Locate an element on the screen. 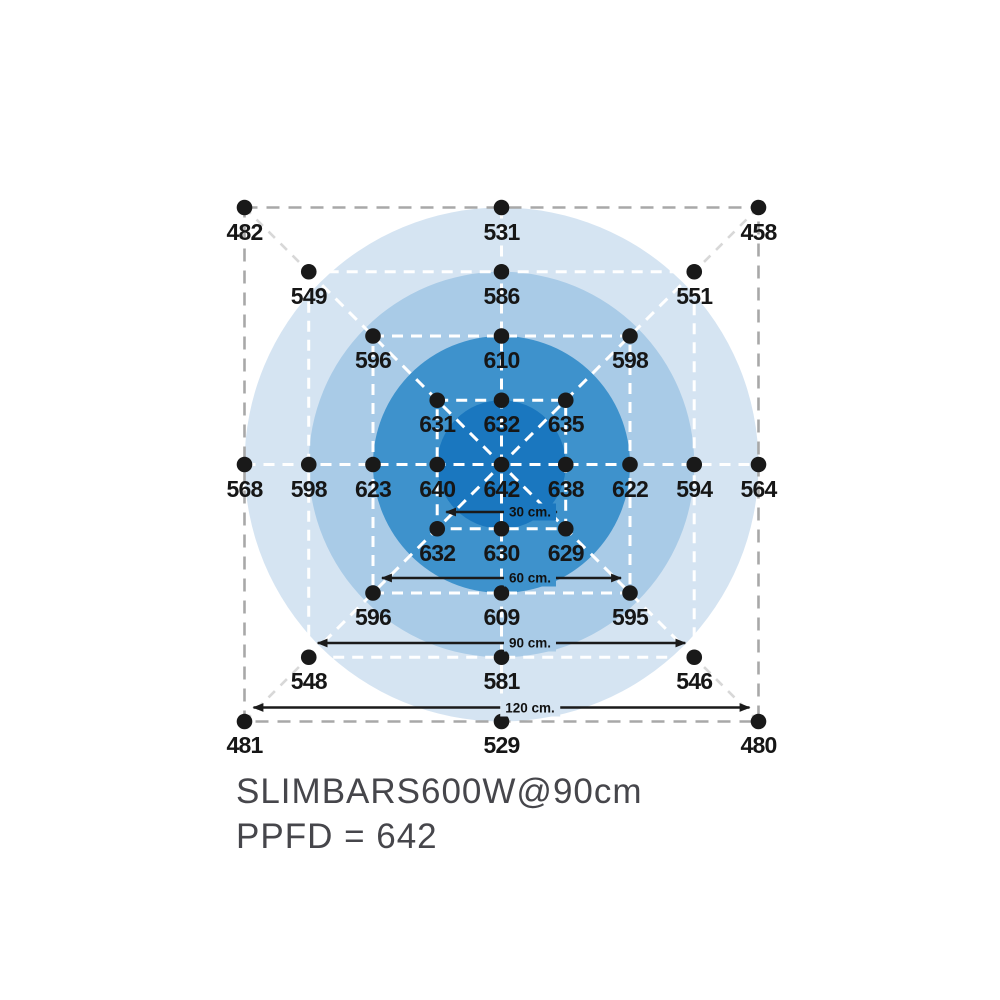  distance-arrows-layer is located at coordinates (501, 609).